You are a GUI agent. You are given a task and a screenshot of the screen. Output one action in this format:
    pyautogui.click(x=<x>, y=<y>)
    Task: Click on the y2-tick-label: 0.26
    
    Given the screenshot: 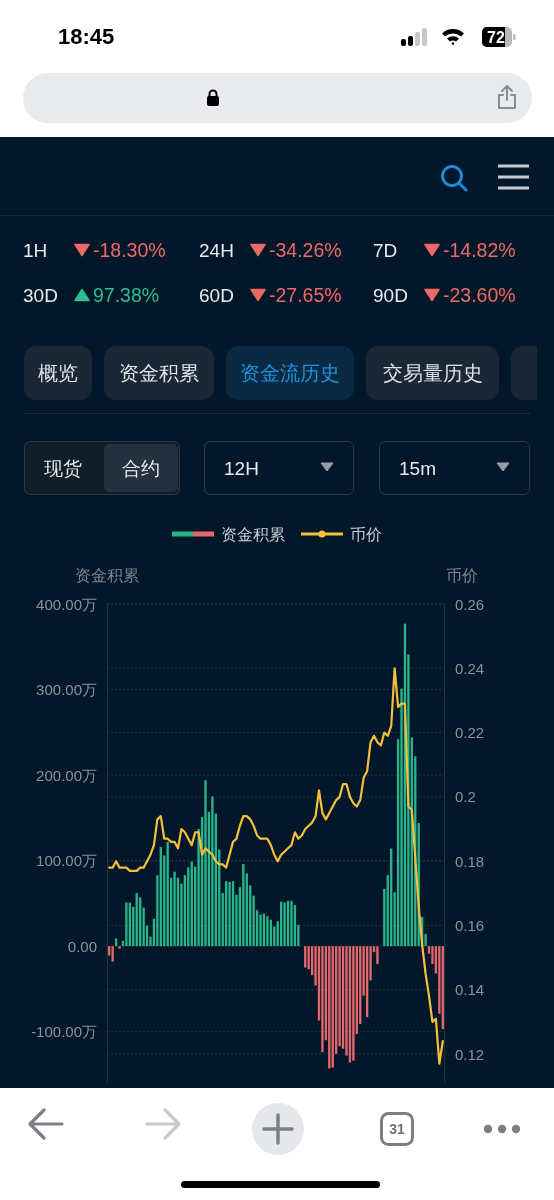 What is the action you would take?
    pyautogui.click(x=470, y=604)
    